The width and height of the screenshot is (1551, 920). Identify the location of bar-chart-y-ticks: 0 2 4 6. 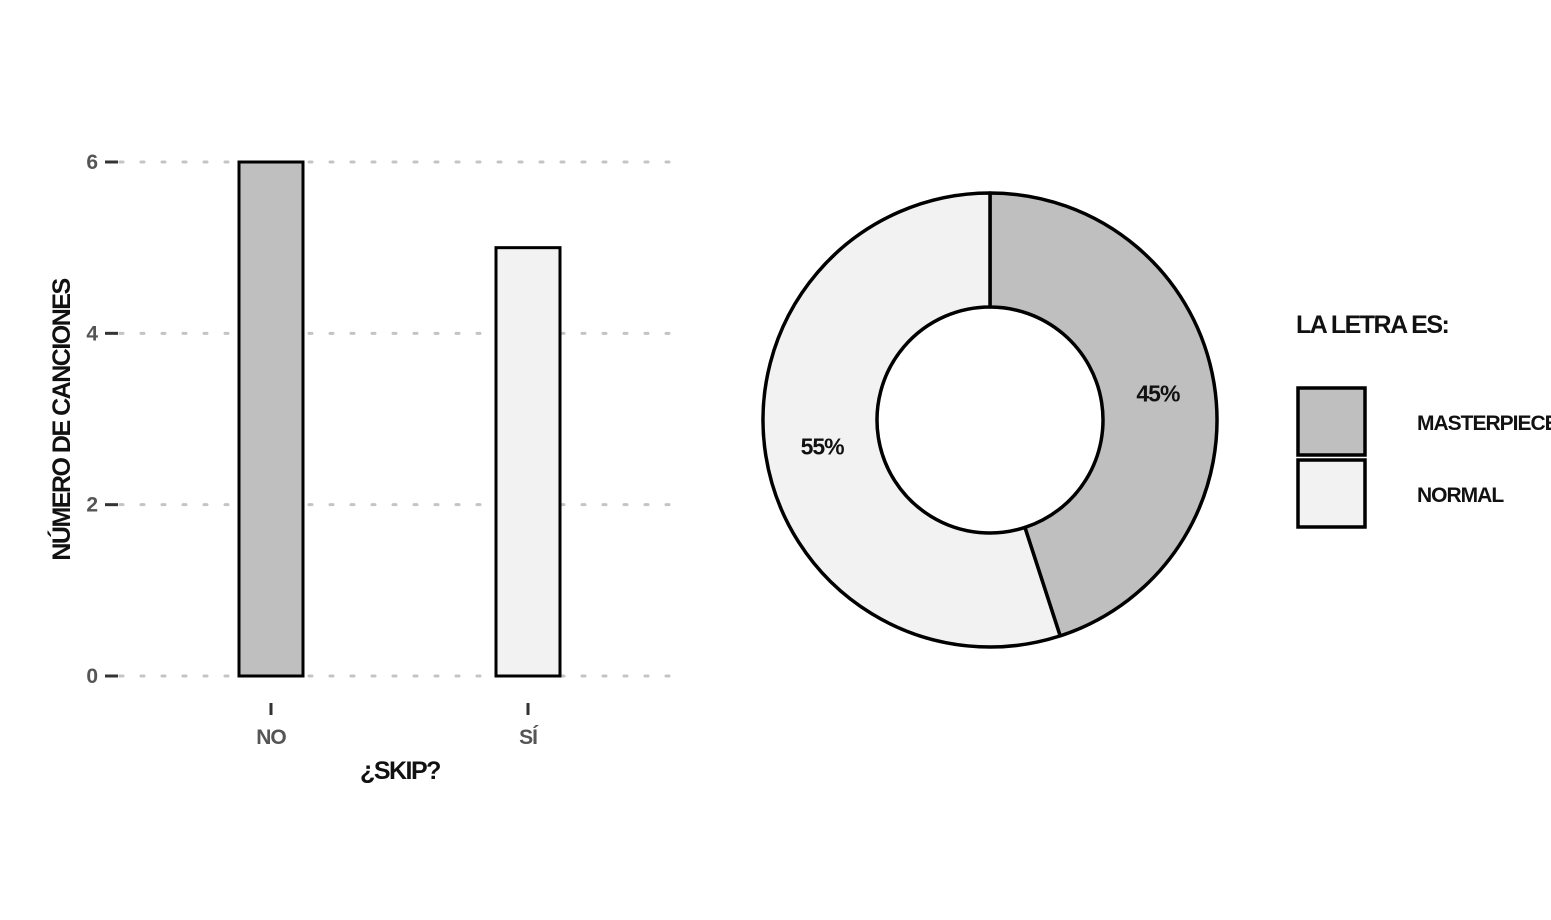
(102, 419).